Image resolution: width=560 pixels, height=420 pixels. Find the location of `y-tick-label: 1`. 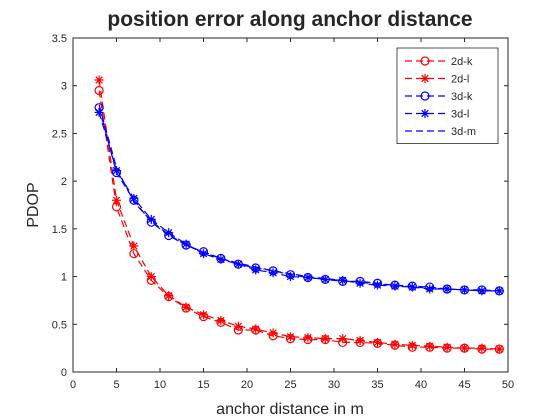

y-tick-label: 1 is located at coordinates (64, 278).